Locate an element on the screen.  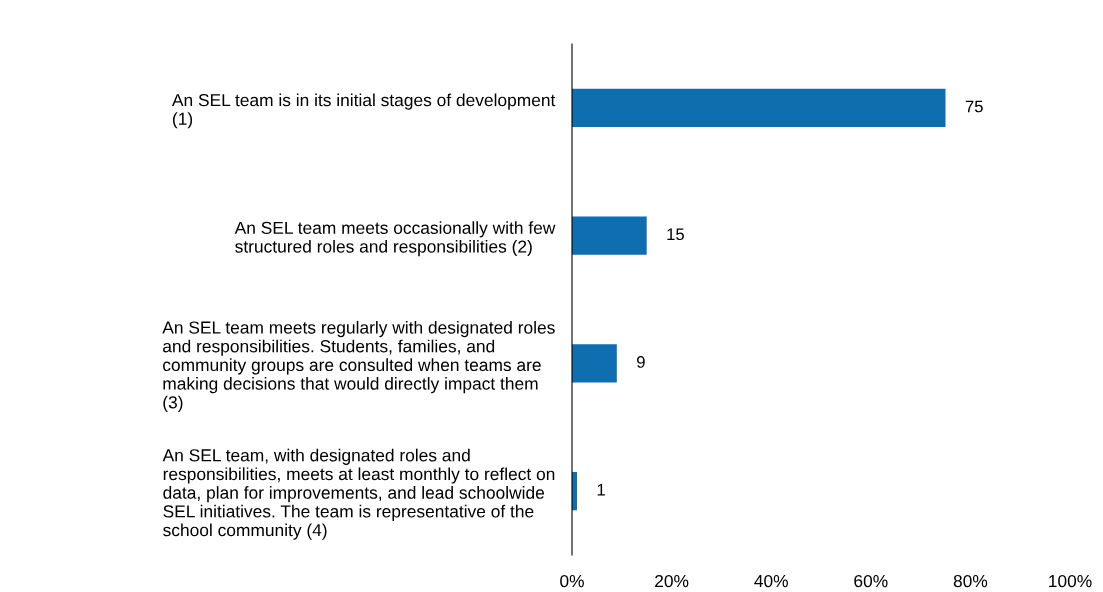
y-tick-label: An SEL team meets regularly with designated roles and responsibilities. Students, families, and community groups are consulted when teams are making decisions that would directly impact them (3) is located at coordinates (358, 366).